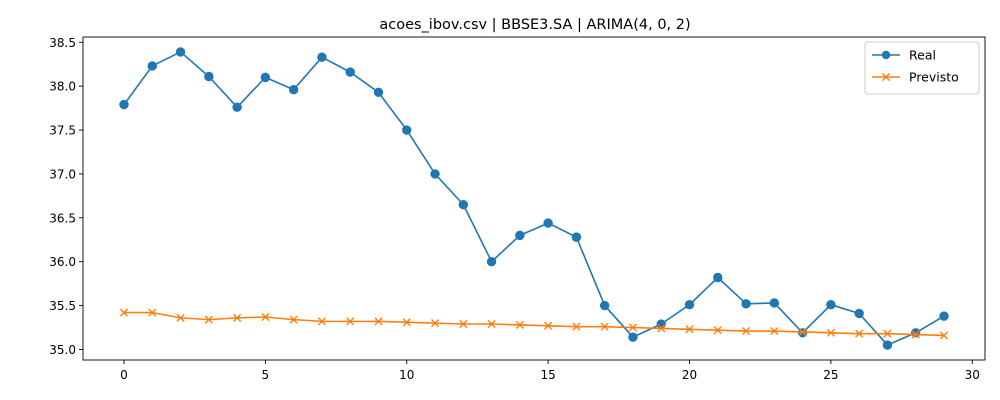 The height and width of the screenshot is (400, 1000). What do you see at coordinates (62, 131) in the screenshot?
I see `y-tick-label: 37.5` at bounding box center [62, 131].